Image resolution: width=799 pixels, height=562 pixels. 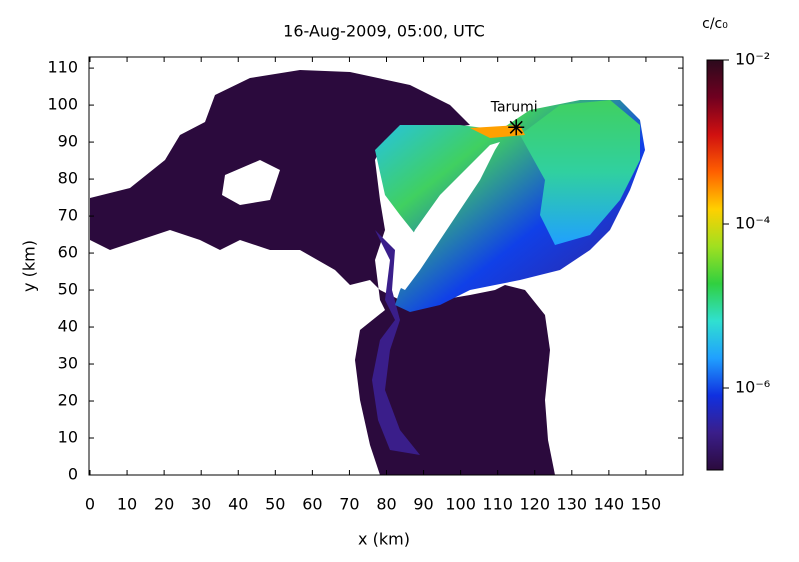 What do you see at coordinates (715, 24) in the screenshot?
I see `colorbar-label: c/c₀` at bounding box center [715, 24].